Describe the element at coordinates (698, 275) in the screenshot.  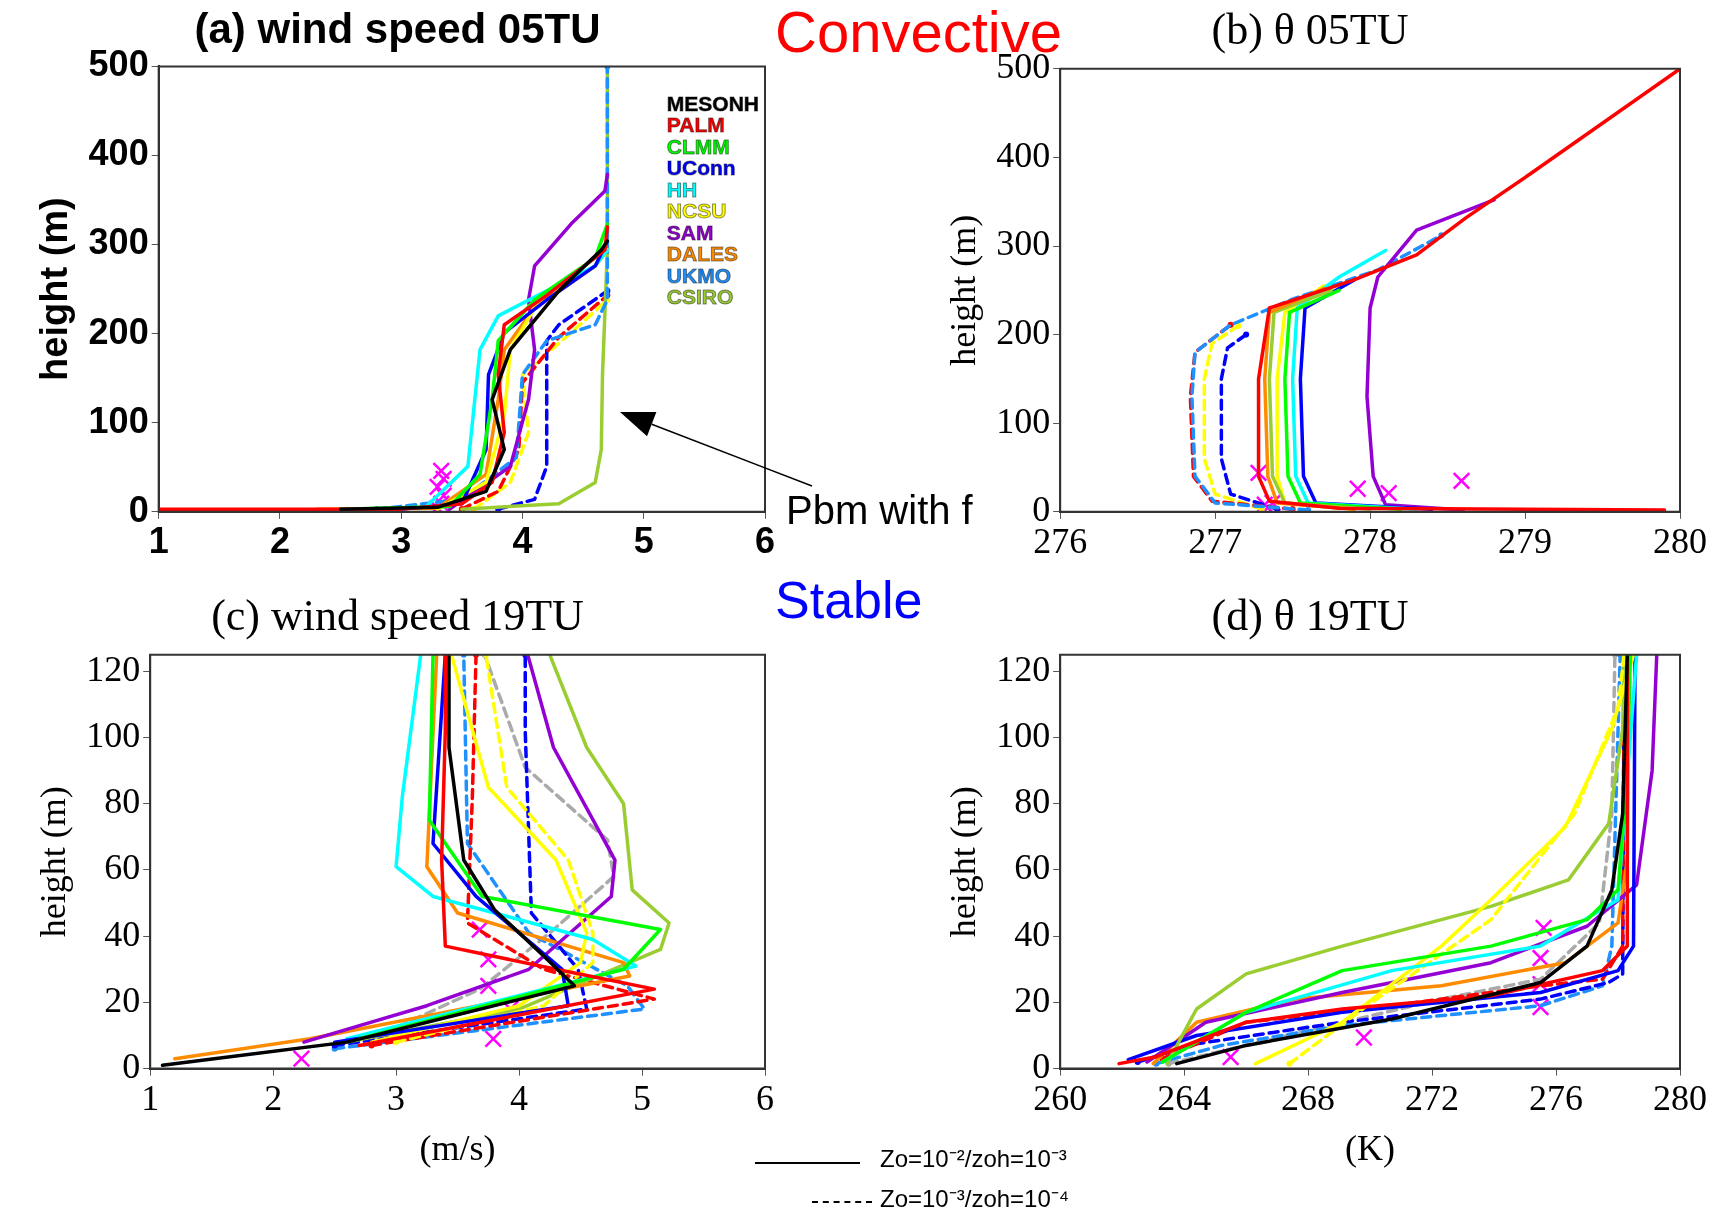
I see `text: UKMO` at that location.